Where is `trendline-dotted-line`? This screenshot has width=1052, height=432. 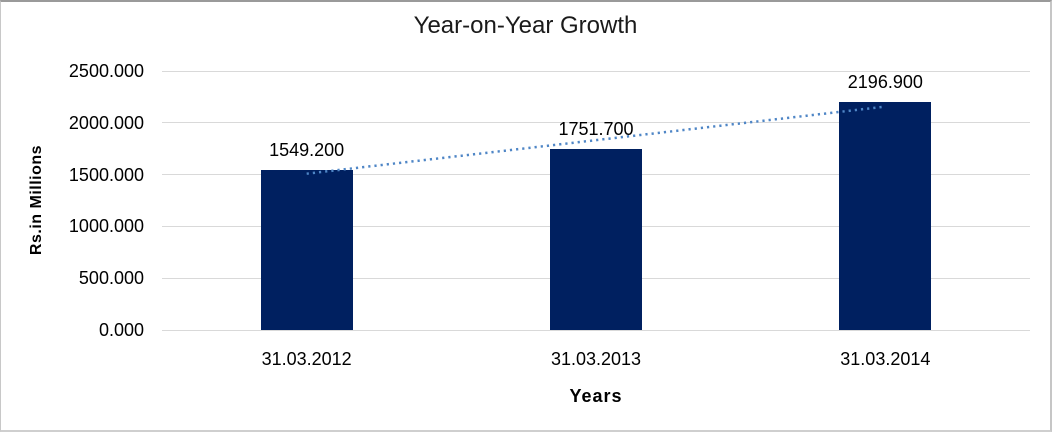 trendline-dotted-line is located at coordinates (596, 140).